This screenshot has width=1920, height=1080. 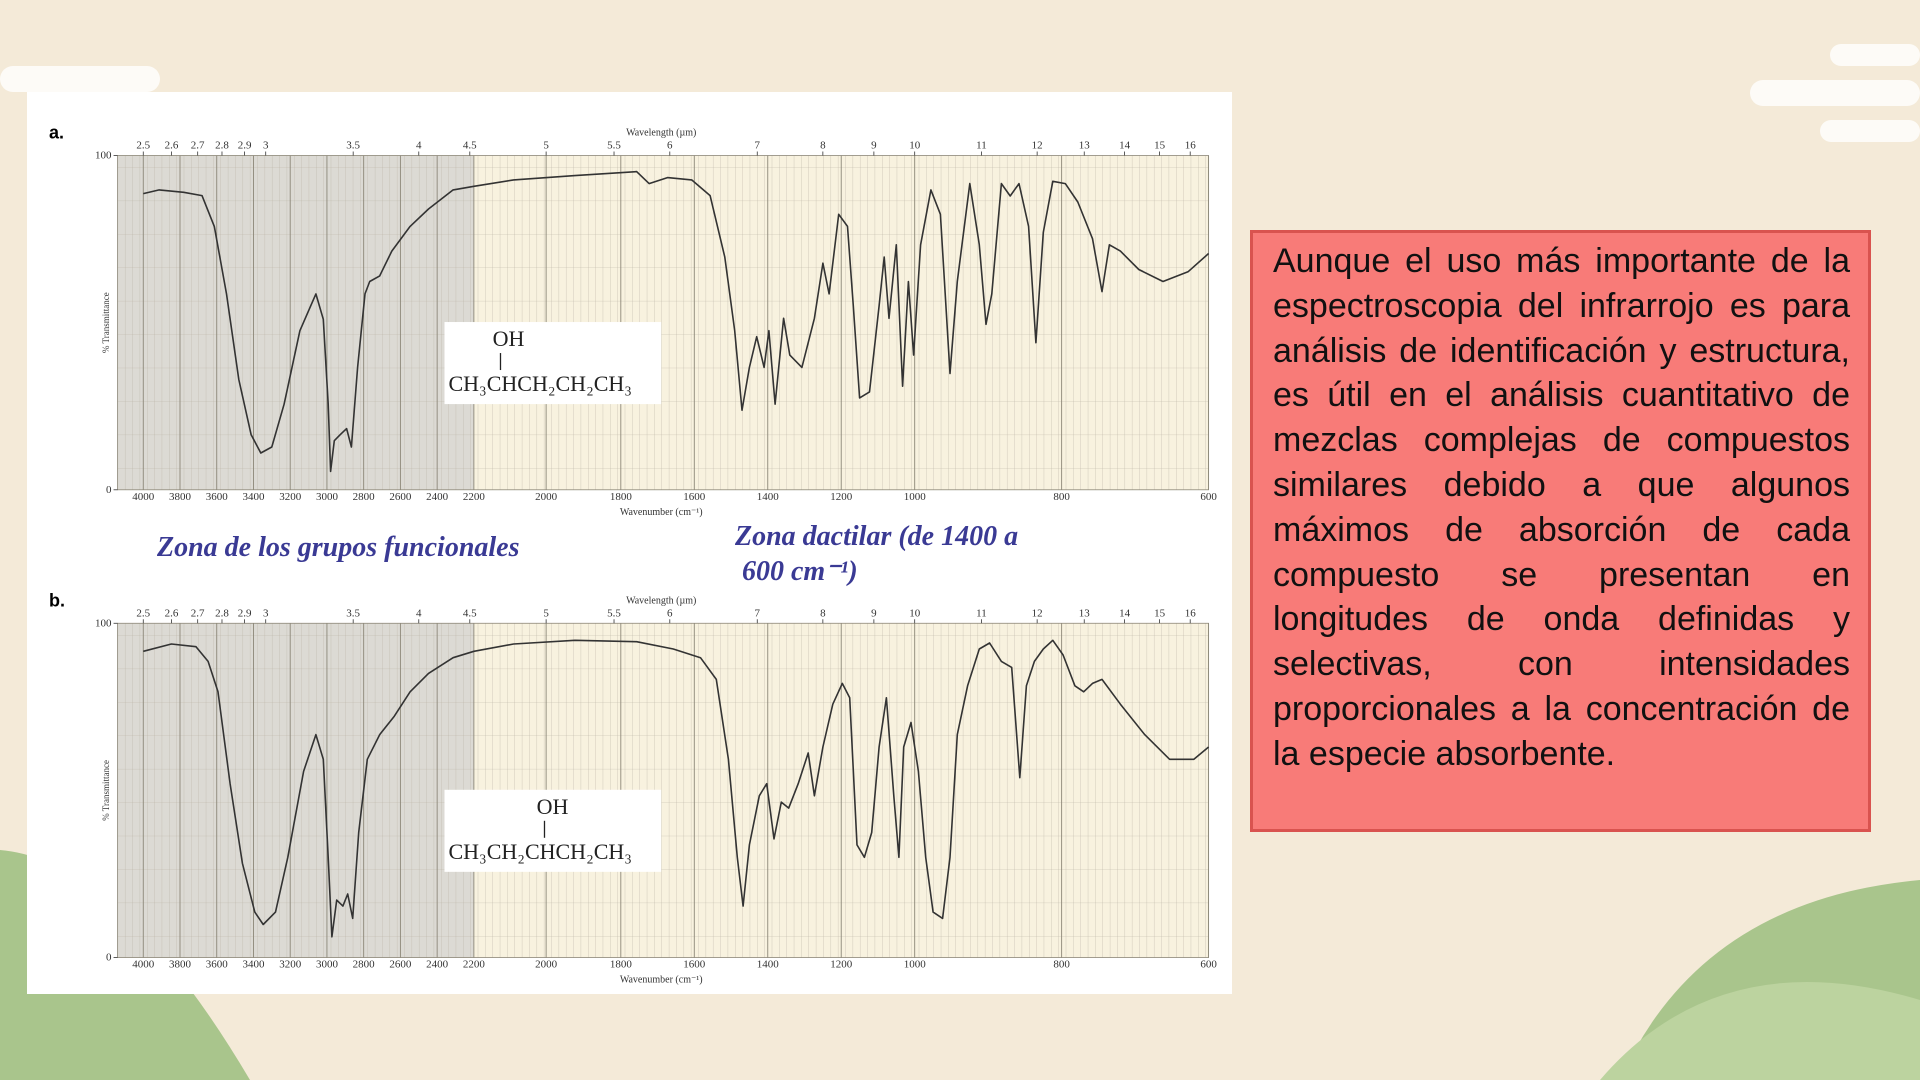 What do you see at coordinates (874, 613) in the screenshot?
I see `x2-tick-label: 9` at bounding box center [874, 613].